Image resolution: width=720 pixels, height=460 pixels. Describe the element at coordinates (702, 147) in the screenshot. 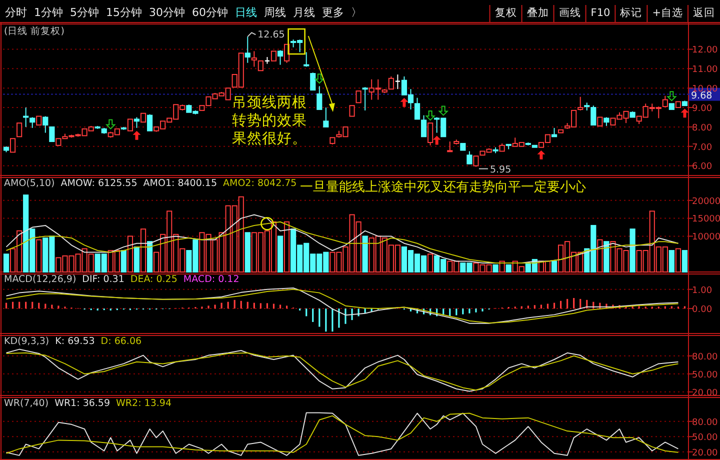

I see `y-tick-label: 7.00` at that location.